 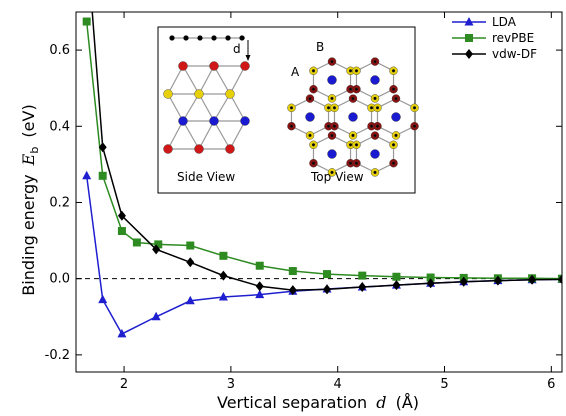 What do you see at coordinates (337, 177) in the screenshot?
I see `inset-top-view-label: Top View` at bounding box center [337, 177].